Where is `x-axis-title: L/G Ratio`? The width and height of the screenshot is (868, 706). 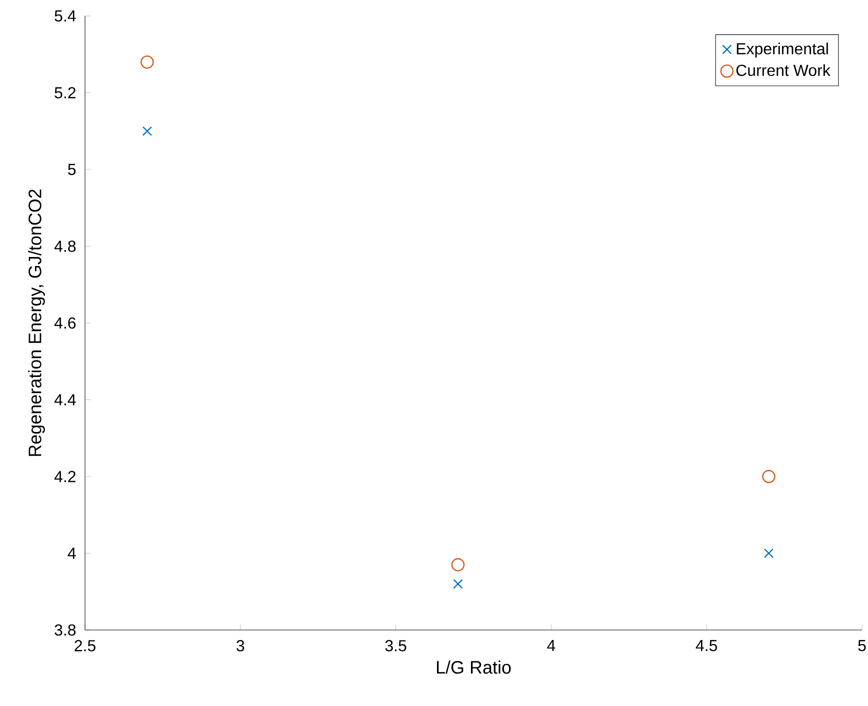 x-axis-title: L/G Ratio is located at coordinates (473, 667).